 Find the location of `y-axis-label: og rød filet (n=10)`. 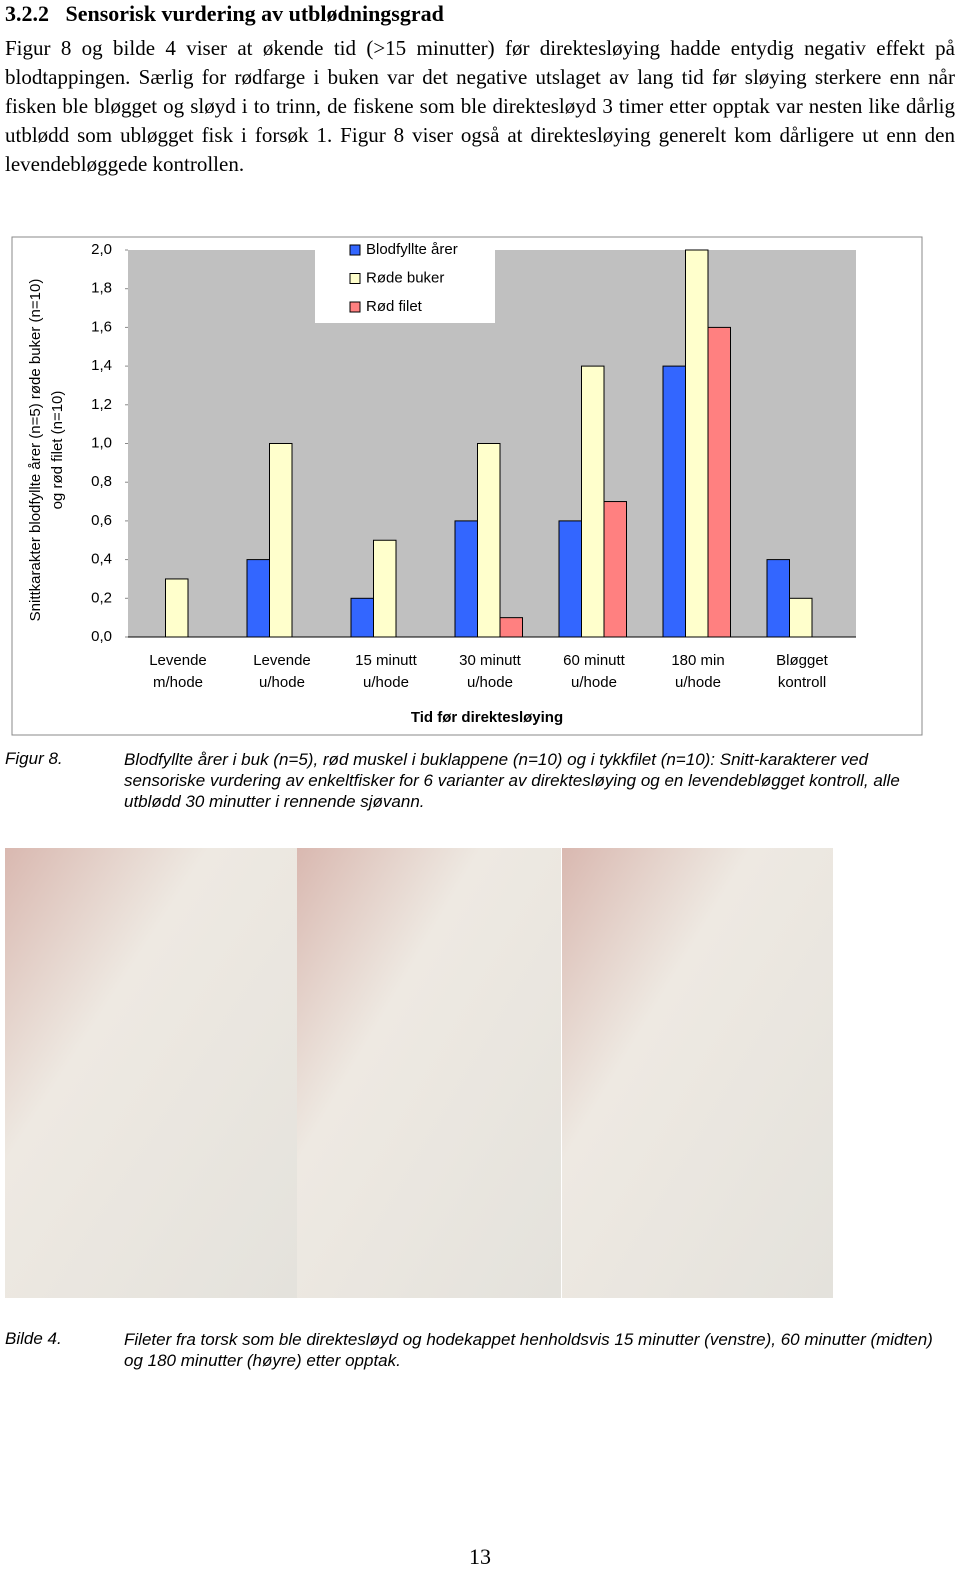

y-axis-label: og rød filet (n=10) is located at coordinates (57, 450).